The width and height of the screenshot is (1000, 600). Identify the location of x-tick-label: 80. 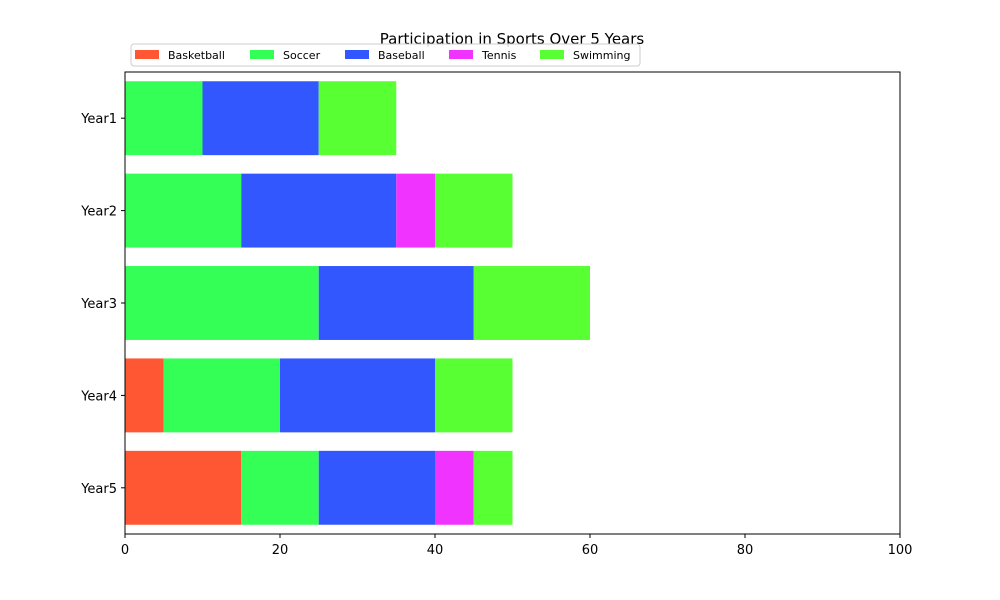
(745, 550).